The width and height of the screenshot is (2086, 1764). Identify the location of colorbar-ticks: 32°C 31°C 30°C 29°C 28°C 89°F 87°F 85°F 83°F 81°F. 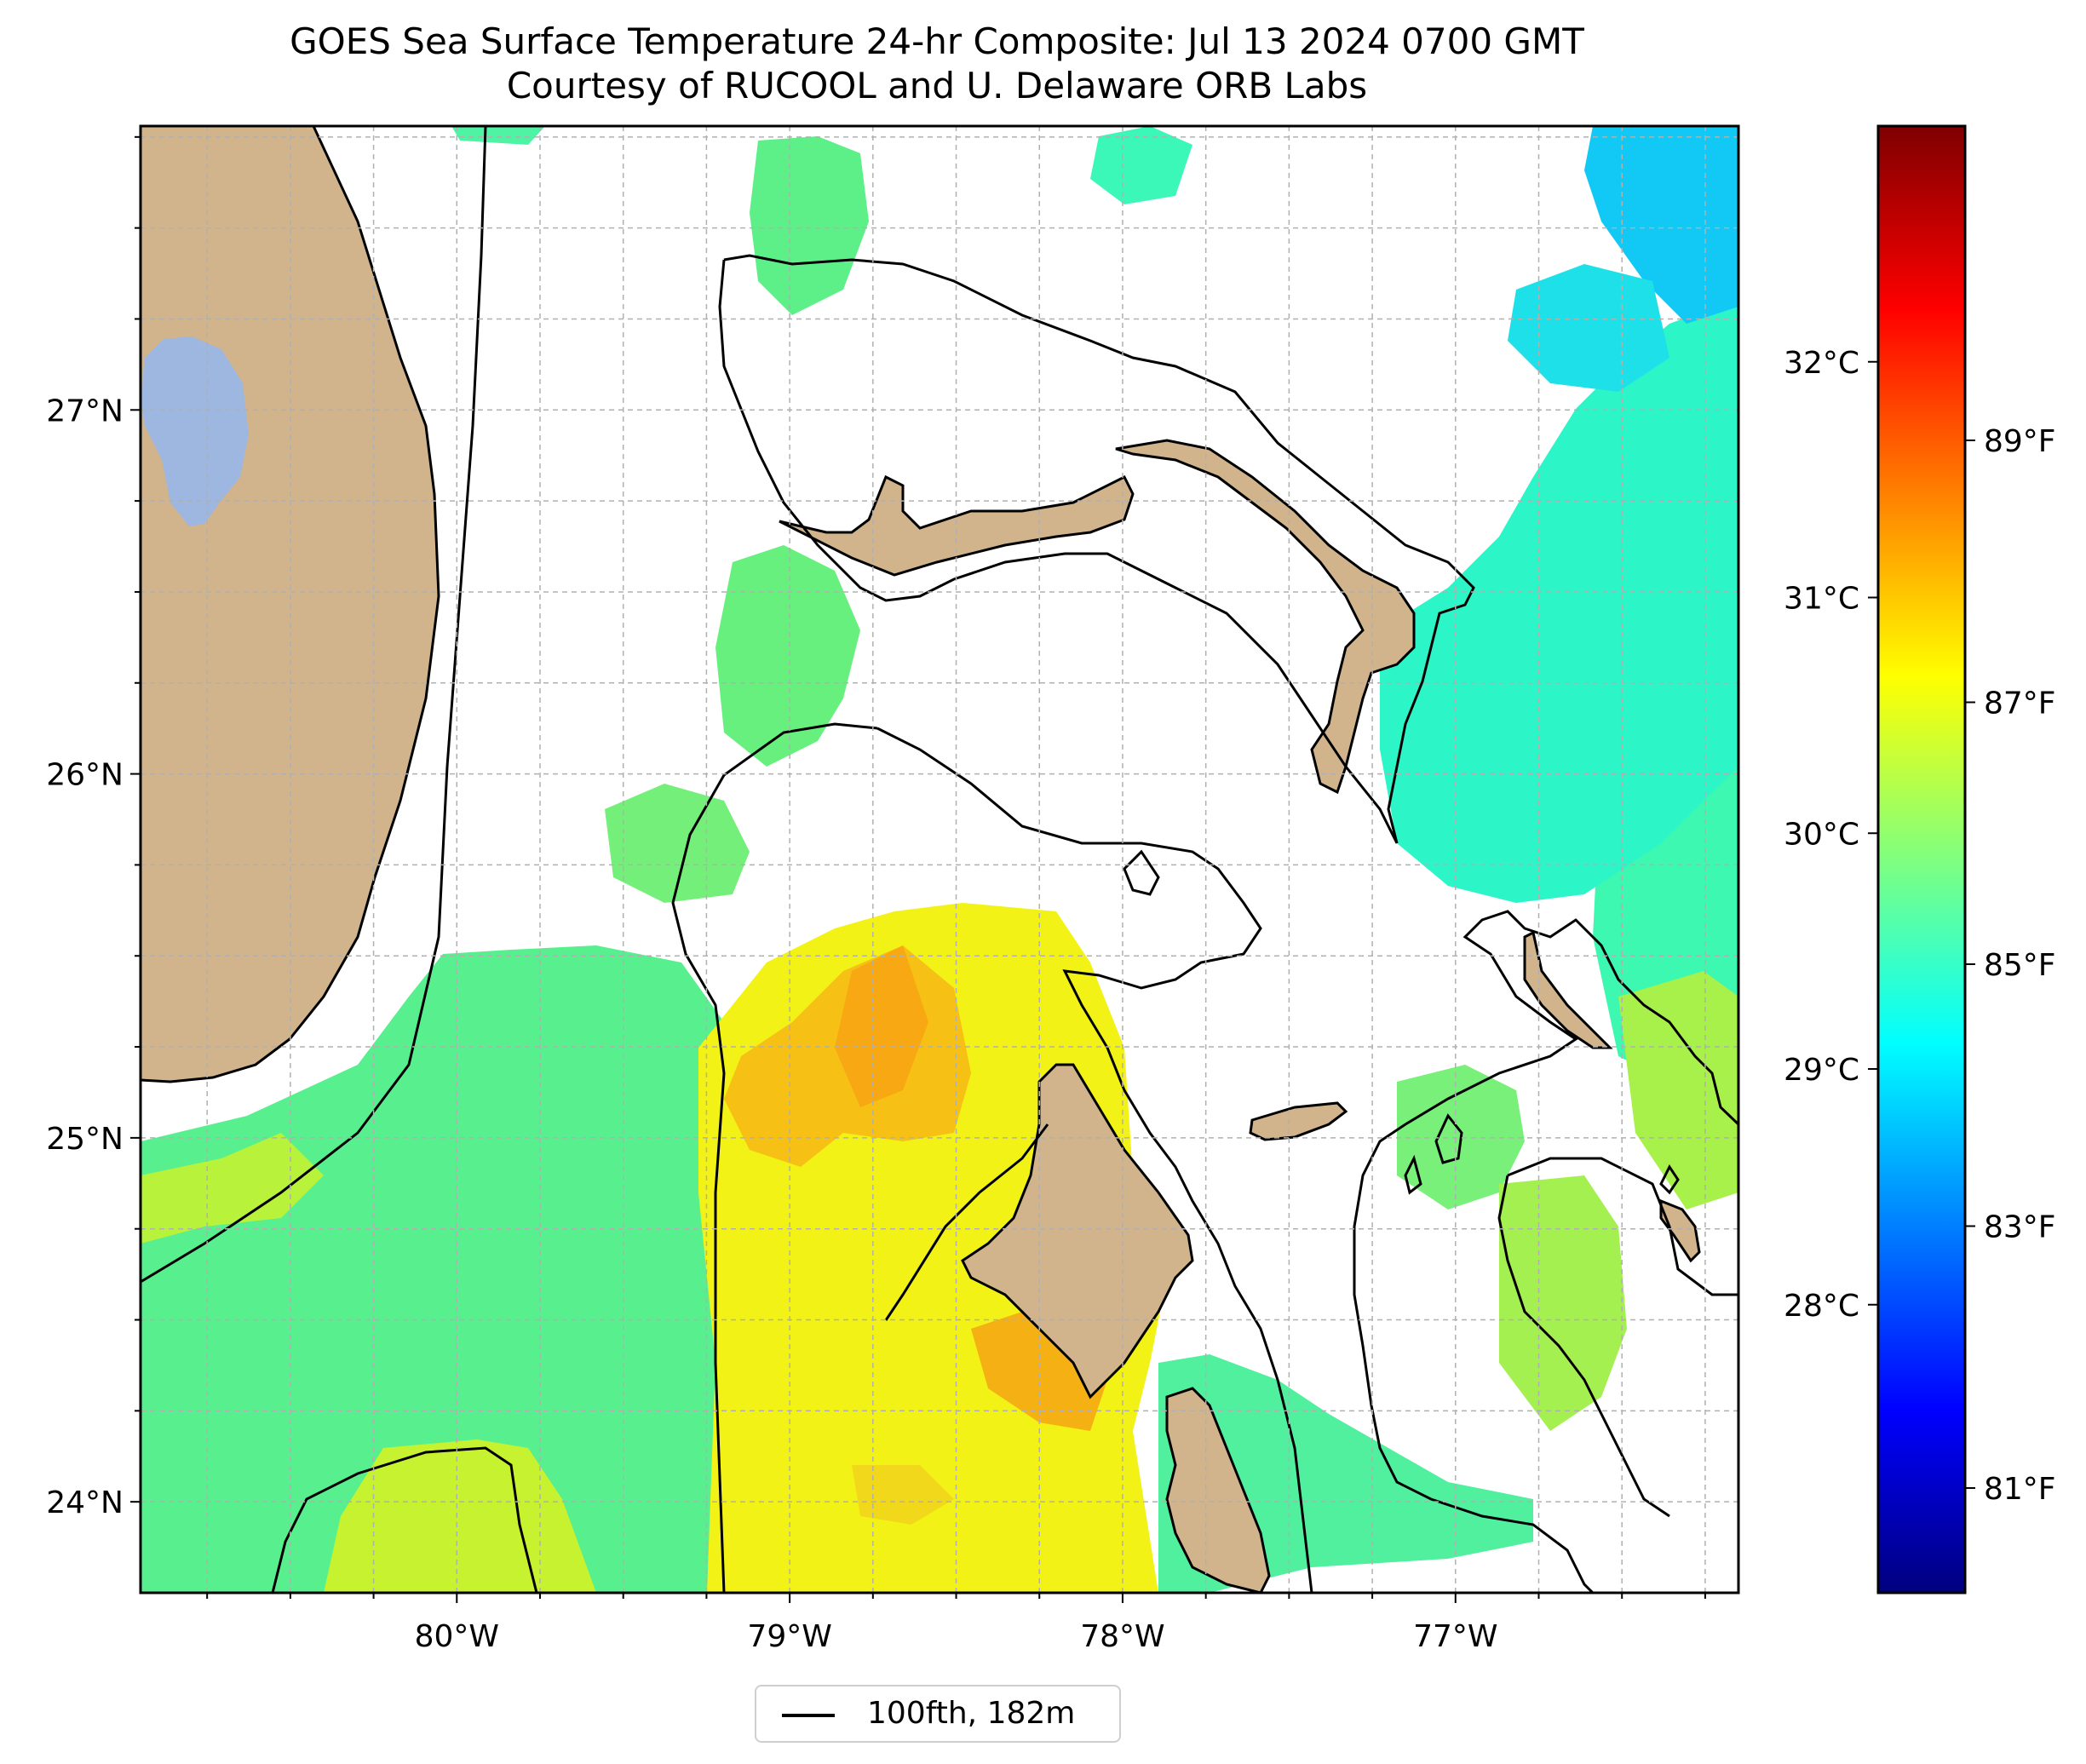
(1919, 926).